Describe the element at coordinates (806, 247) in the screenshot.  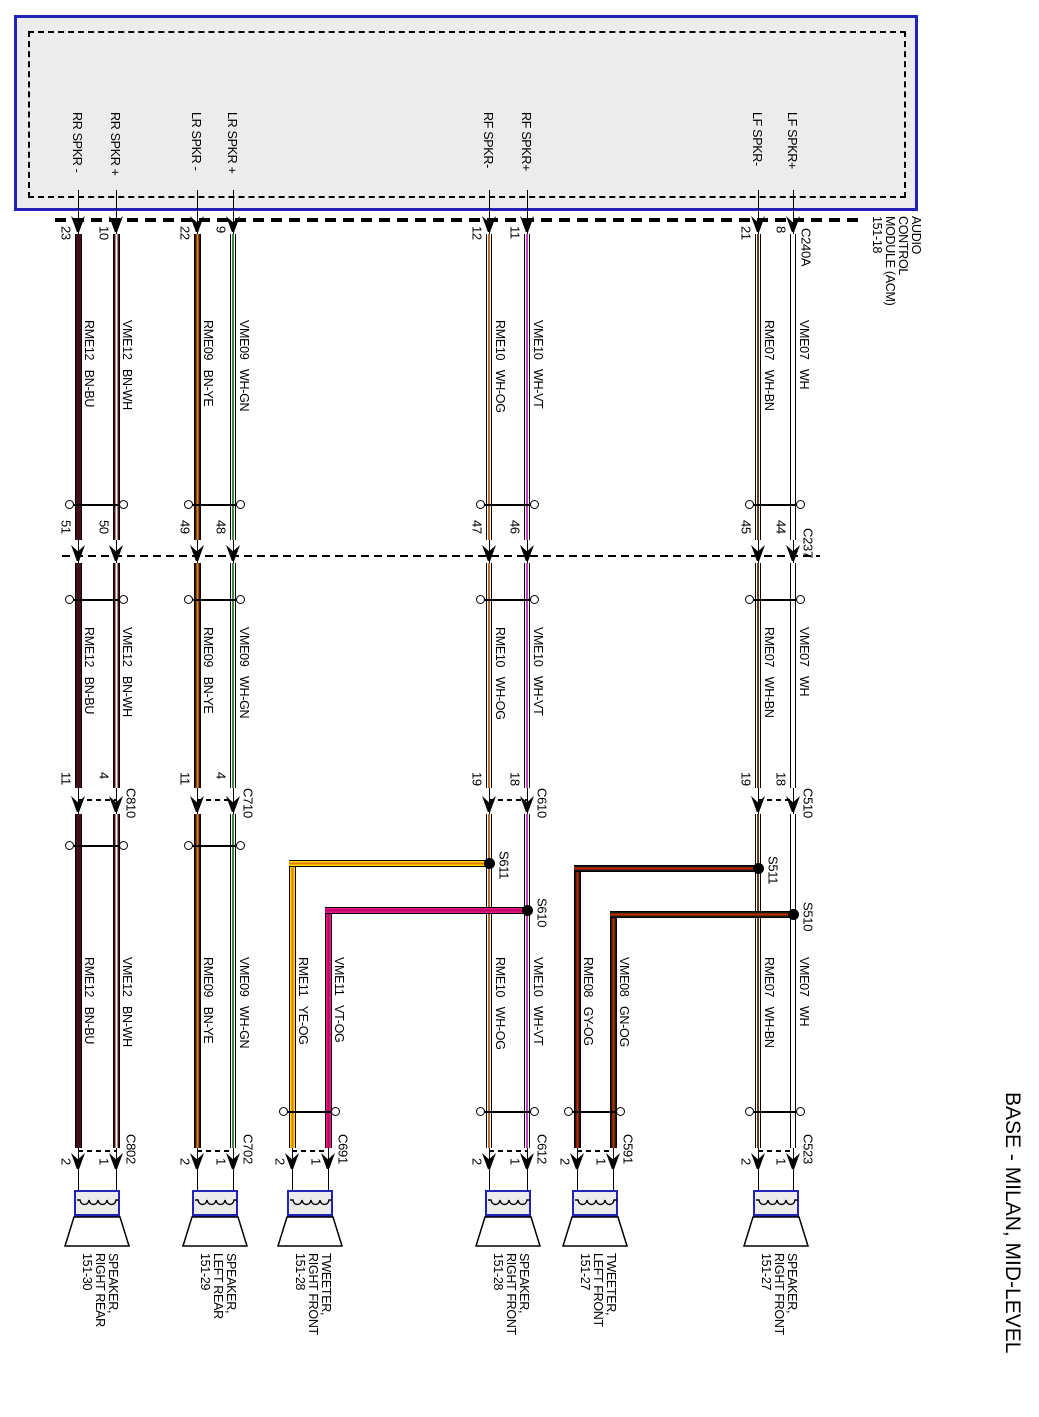
I see `connector-label: C240A` at that location.